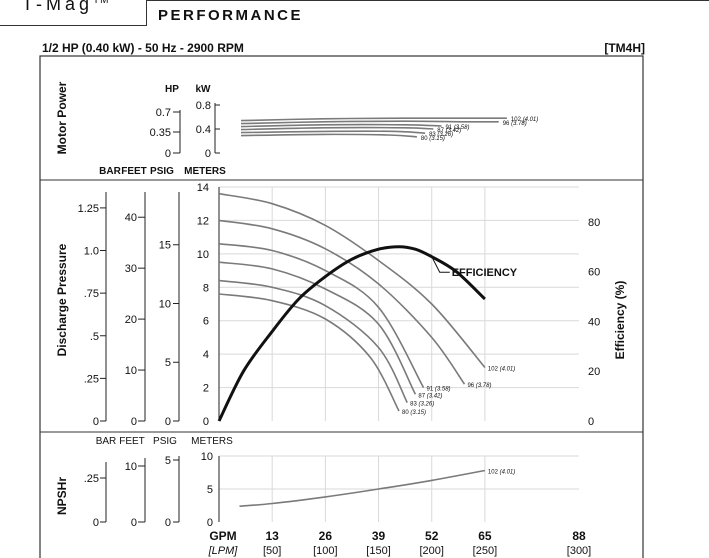  I want to click on feet-tick-label: 30, so click(131, 269).